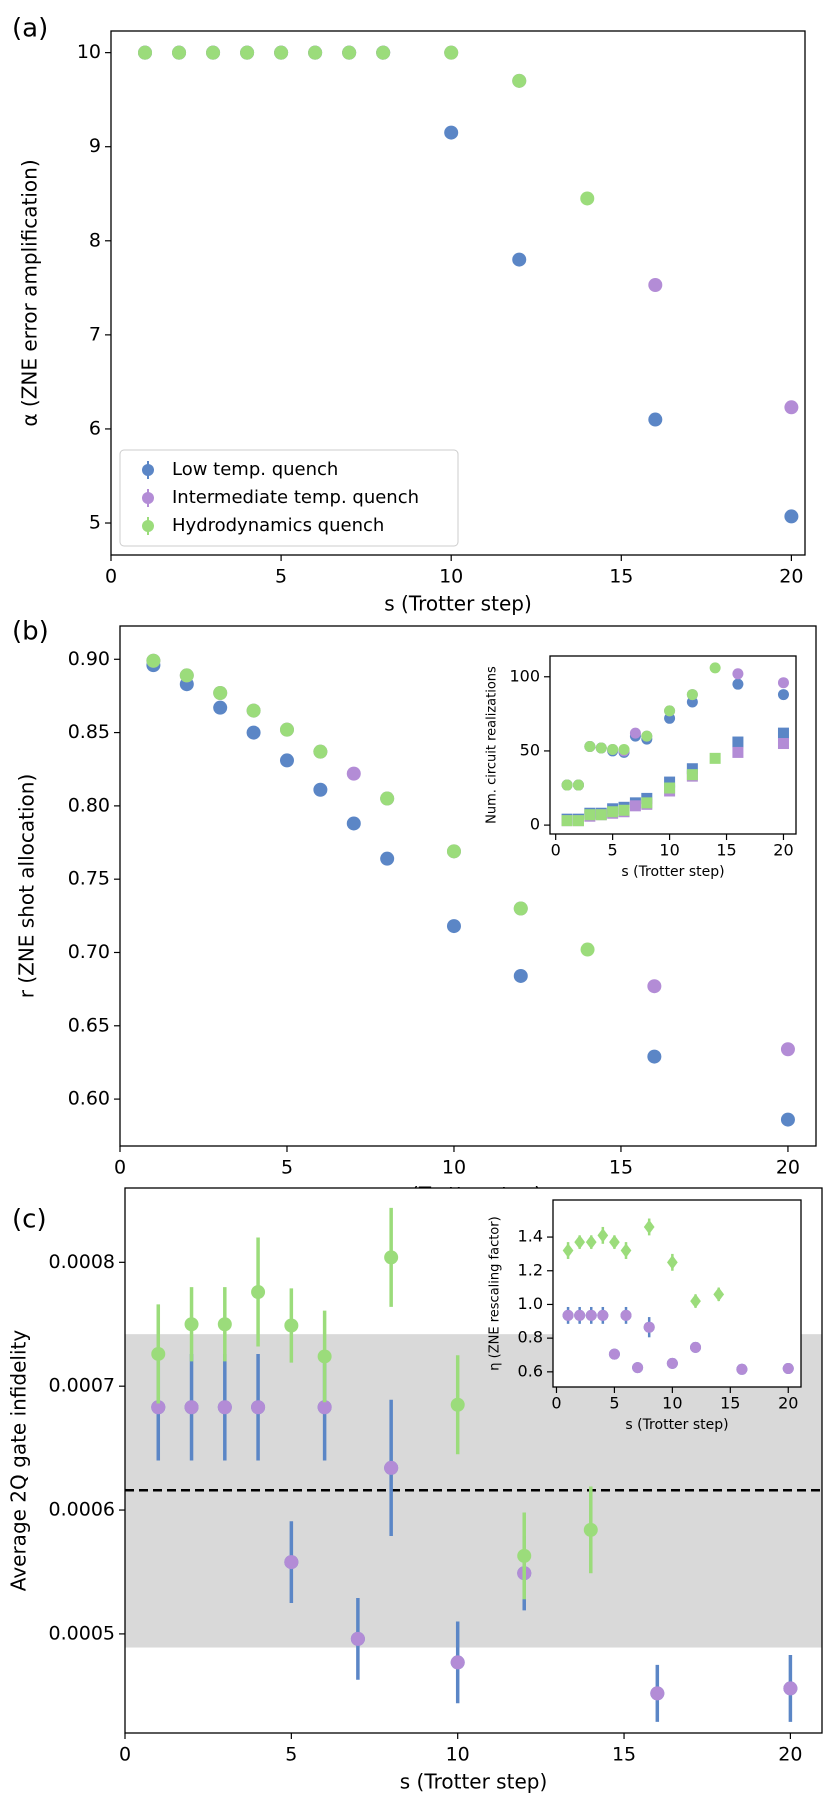  Describe the element at coordinates (82, 1633) in the screenshot. I see `y-tick-label: 0.0005` at that location.